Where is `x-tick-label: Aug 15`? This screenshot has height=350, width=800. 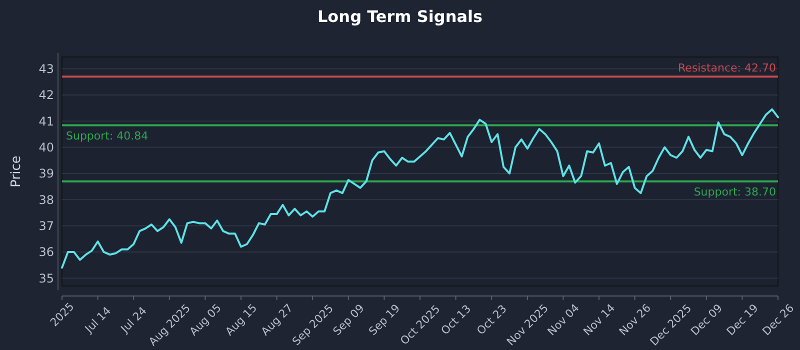
x-tick-label: Aug 15 is located at coordinates (241, 319).